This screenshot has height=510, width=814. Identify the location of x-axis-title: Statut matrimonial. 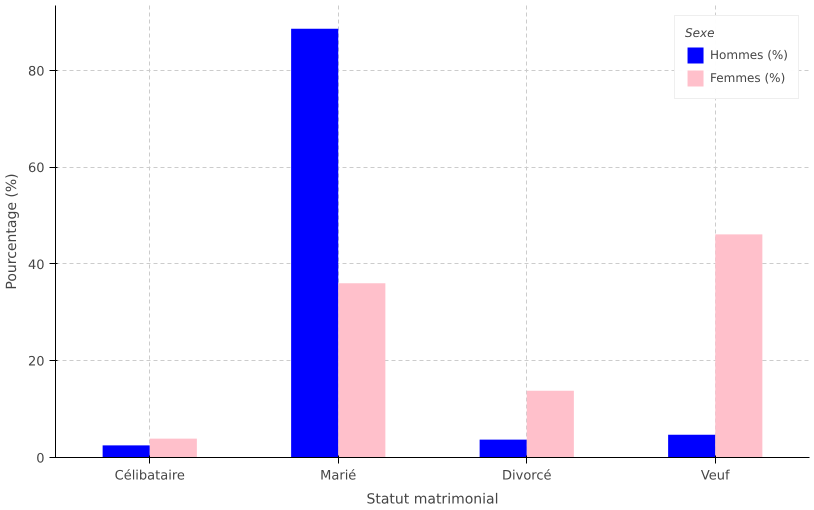
(432, 500).